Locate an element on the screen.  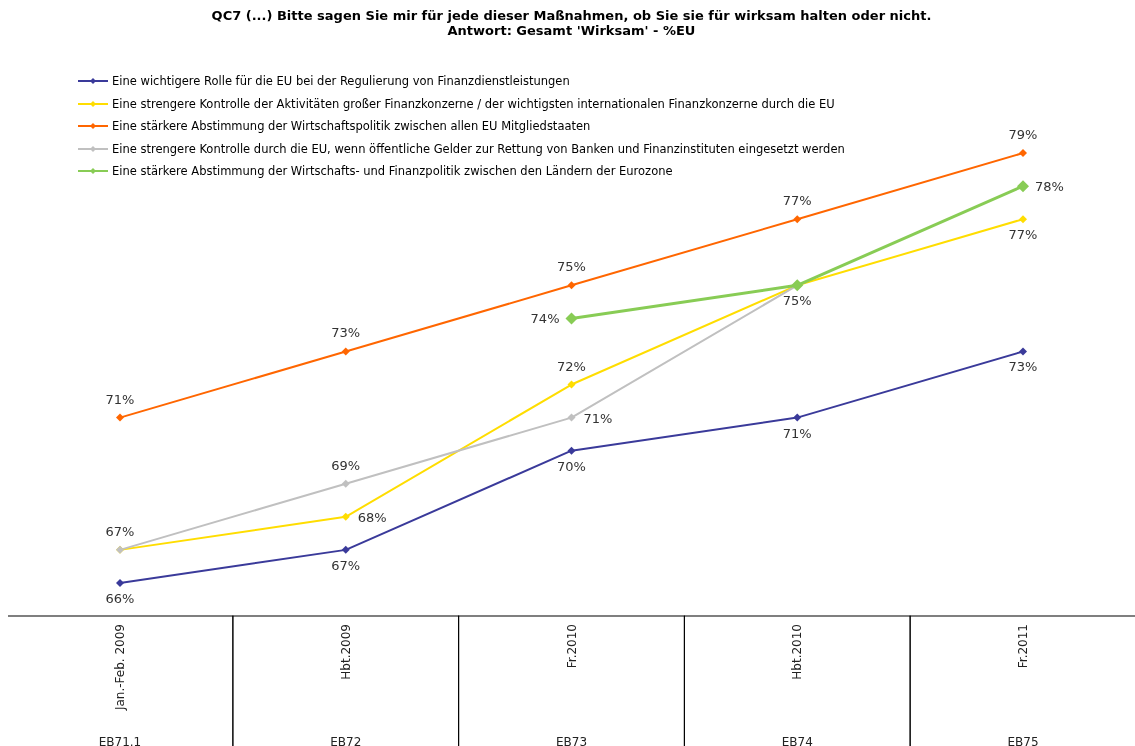
category-label: Hbt.2009 EB72 is located at coordinates (346, 685).